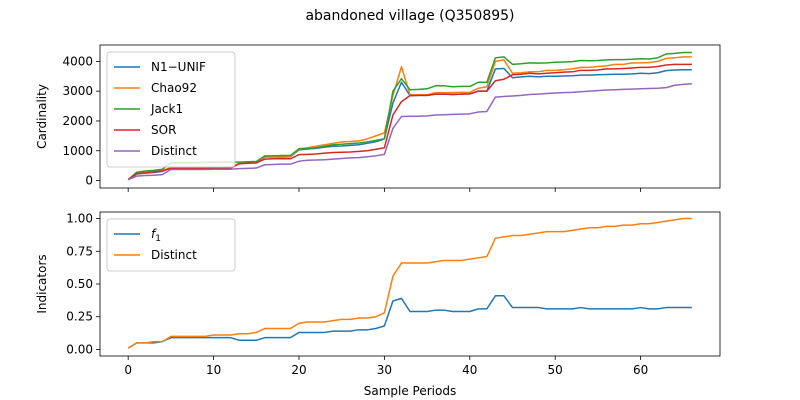 This screenshot has height=400, width=800. I want to click on indicators-xtick-label: 60, so click(640, 370).